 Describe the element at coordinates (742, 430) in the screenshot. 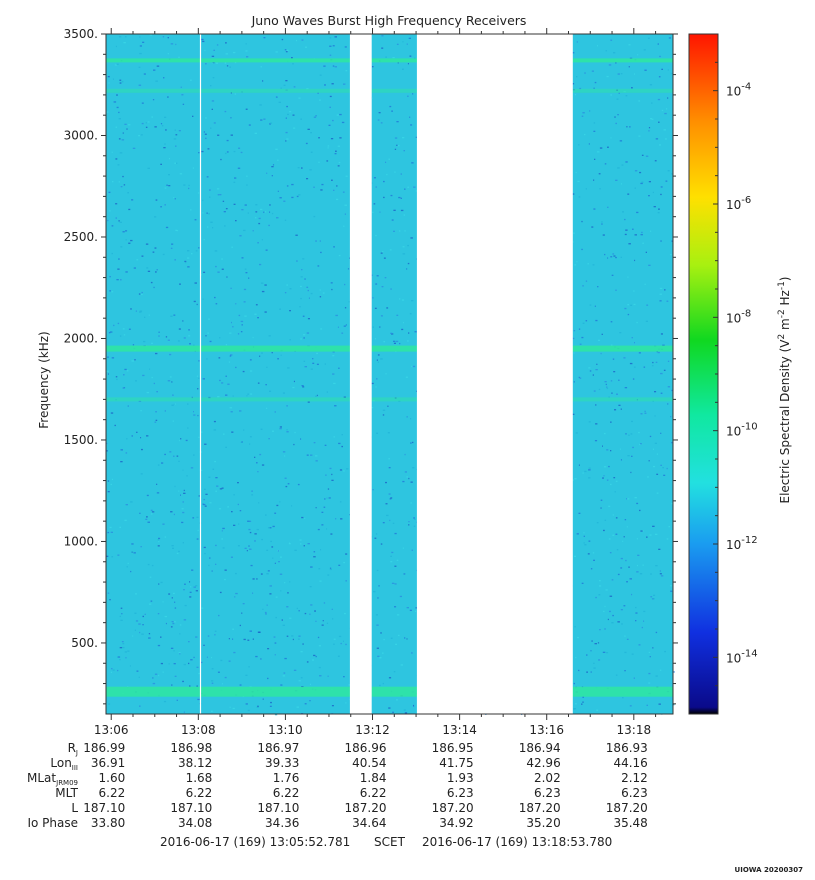

I see `colorbar-tick-label: 10⁻¹⁰` at that location.